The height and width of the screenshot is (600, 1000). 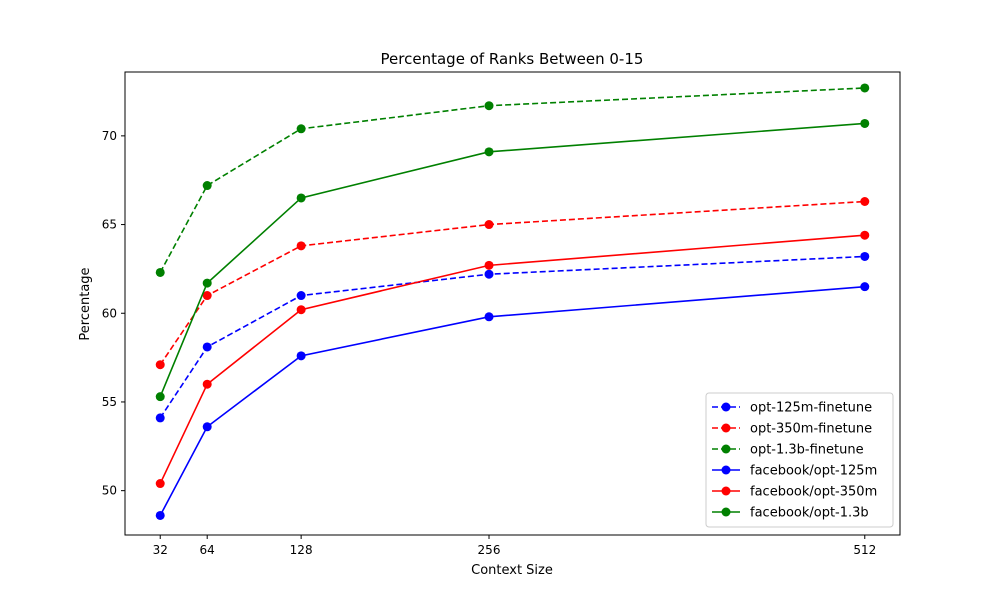 I want to click on y-tick-label: 55, so click(x=109, y=402).